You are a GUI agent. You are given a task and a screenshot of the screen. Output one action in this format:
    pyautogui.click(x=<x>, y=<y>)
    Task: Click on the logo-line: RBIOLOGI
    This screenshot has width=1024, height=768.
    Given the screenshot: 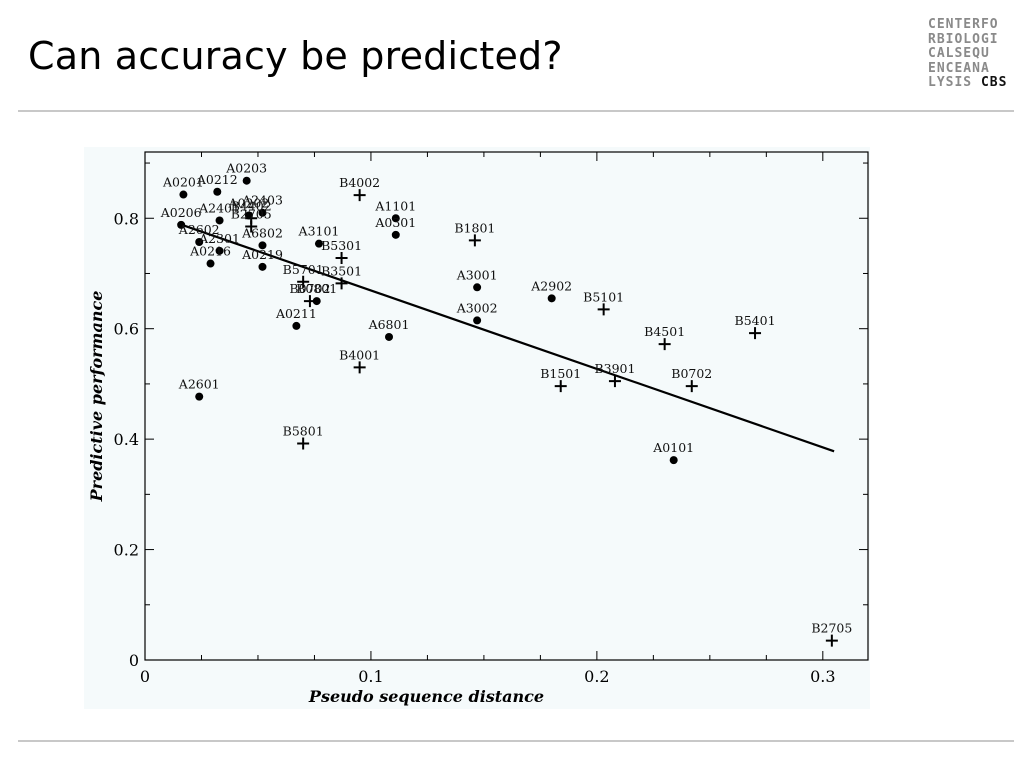 What is the action you would take?
    pyautogui.click(x=963, y=39)
    